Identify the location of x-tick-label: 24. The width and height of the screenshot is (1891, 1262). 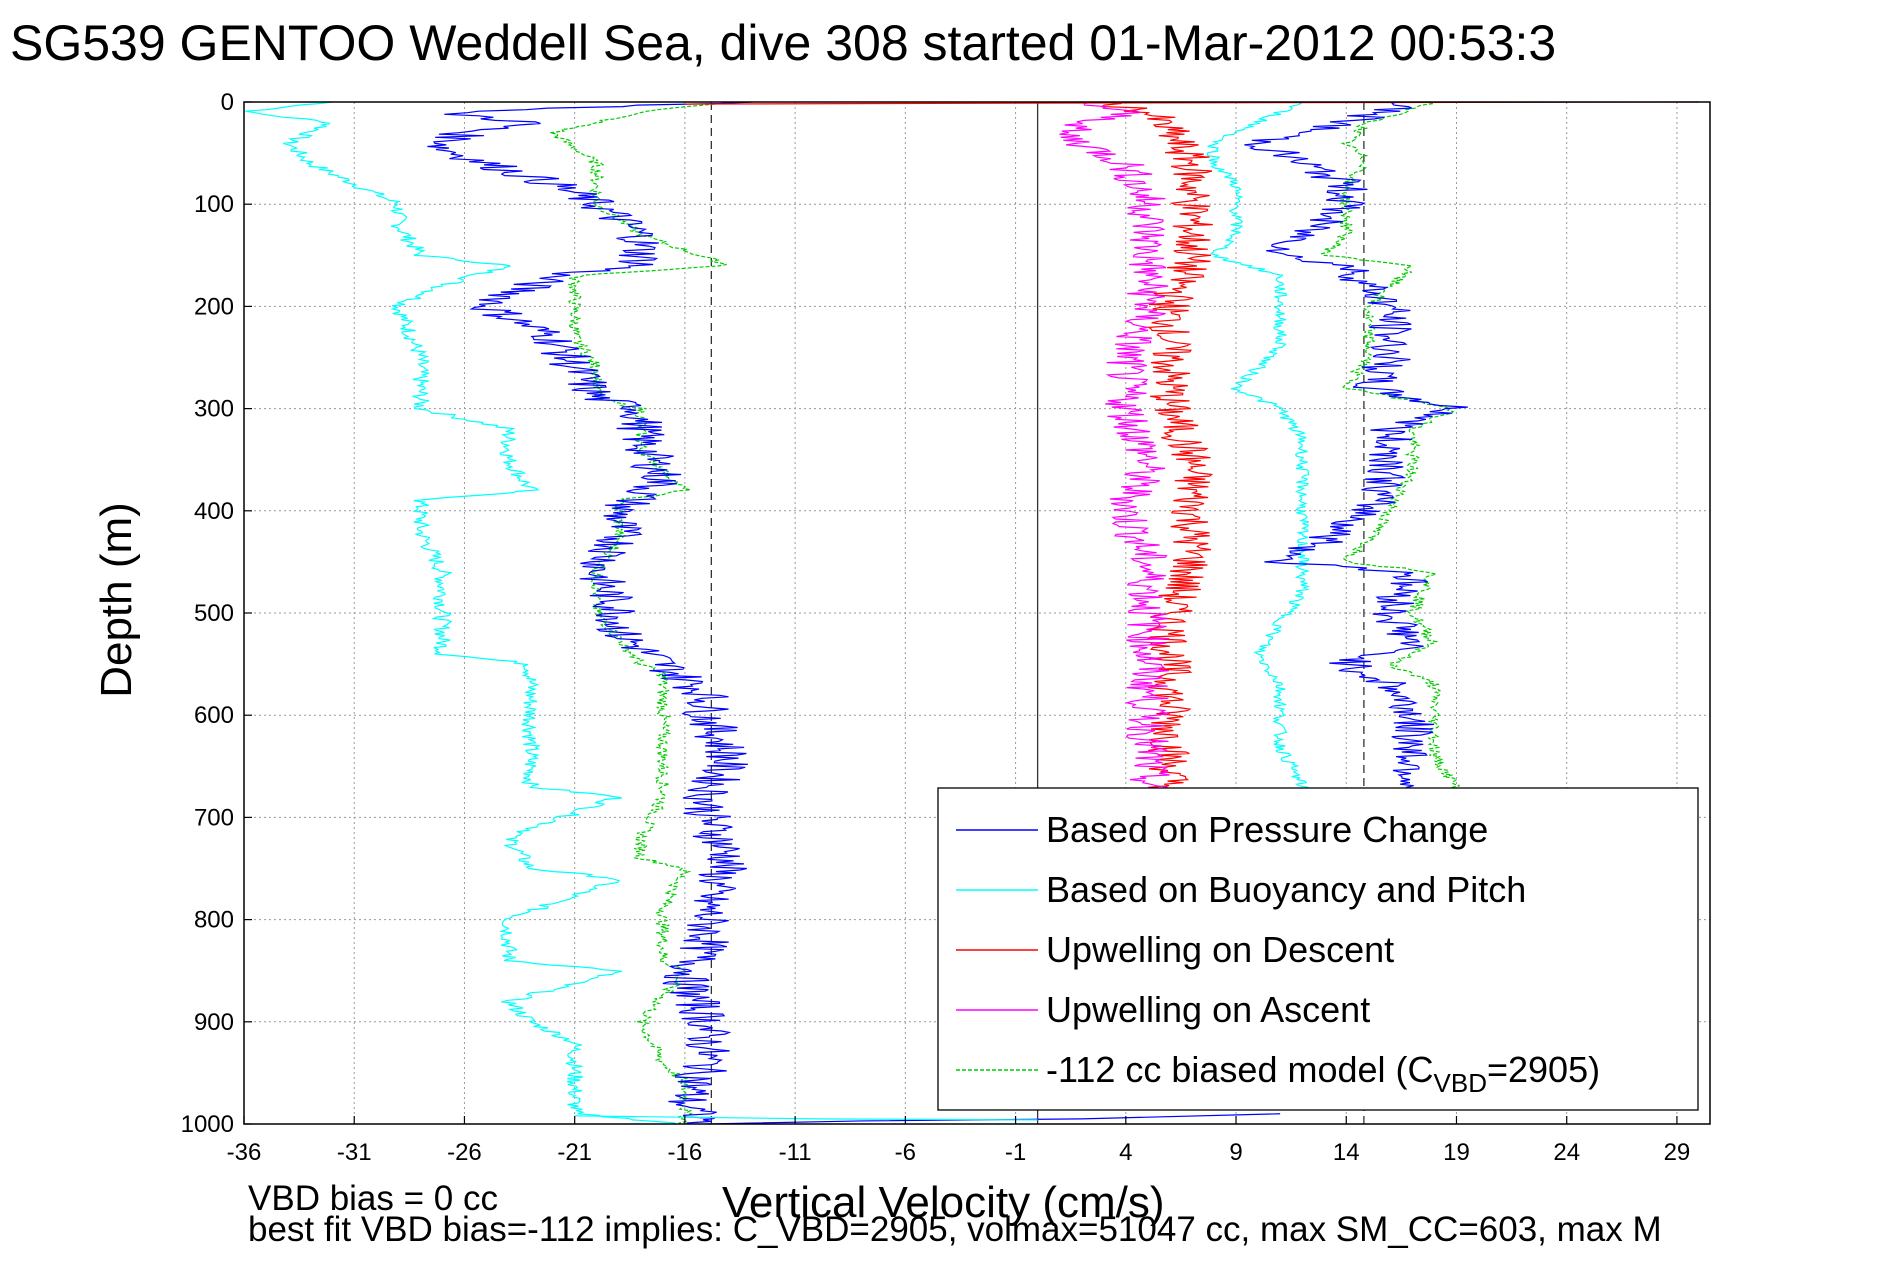
(1566, 1152).